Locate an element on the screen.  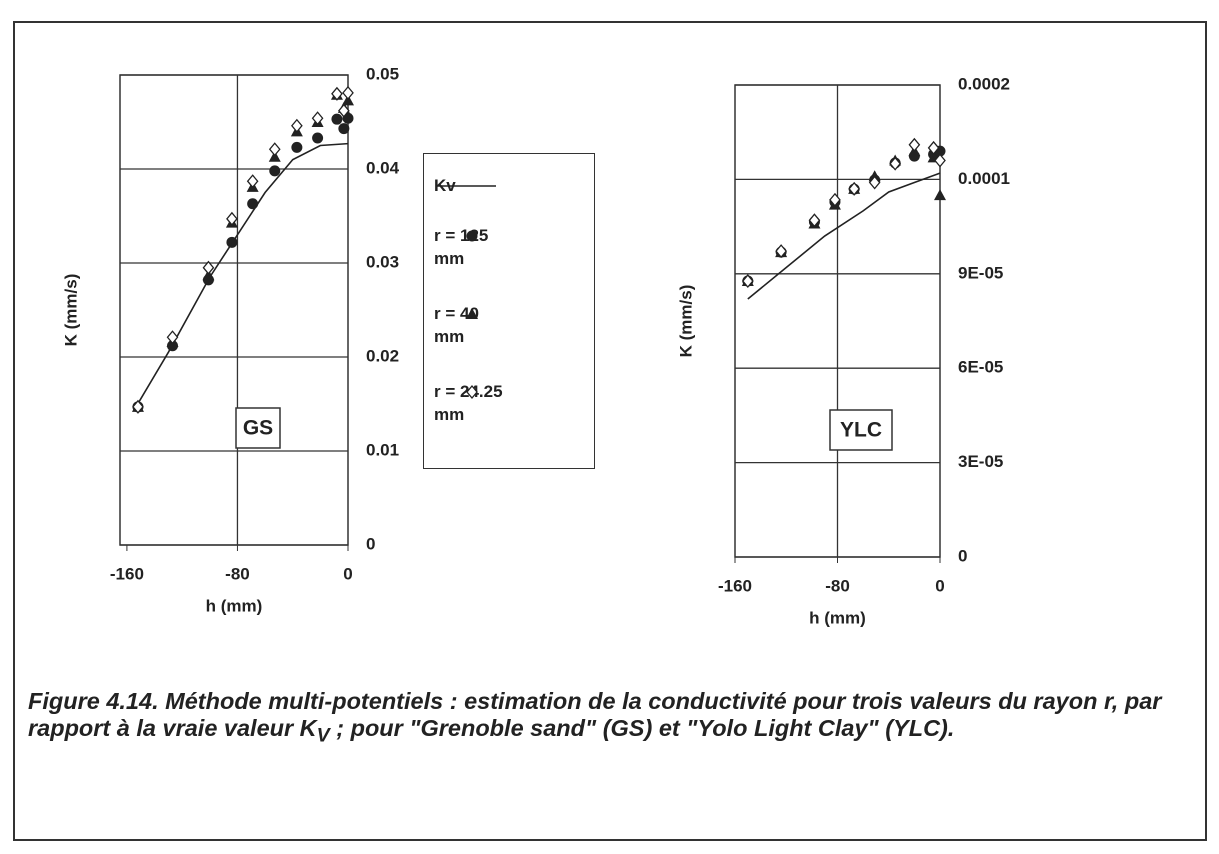
y-tick-label: 0.04 is located at coordinates (383, 167).